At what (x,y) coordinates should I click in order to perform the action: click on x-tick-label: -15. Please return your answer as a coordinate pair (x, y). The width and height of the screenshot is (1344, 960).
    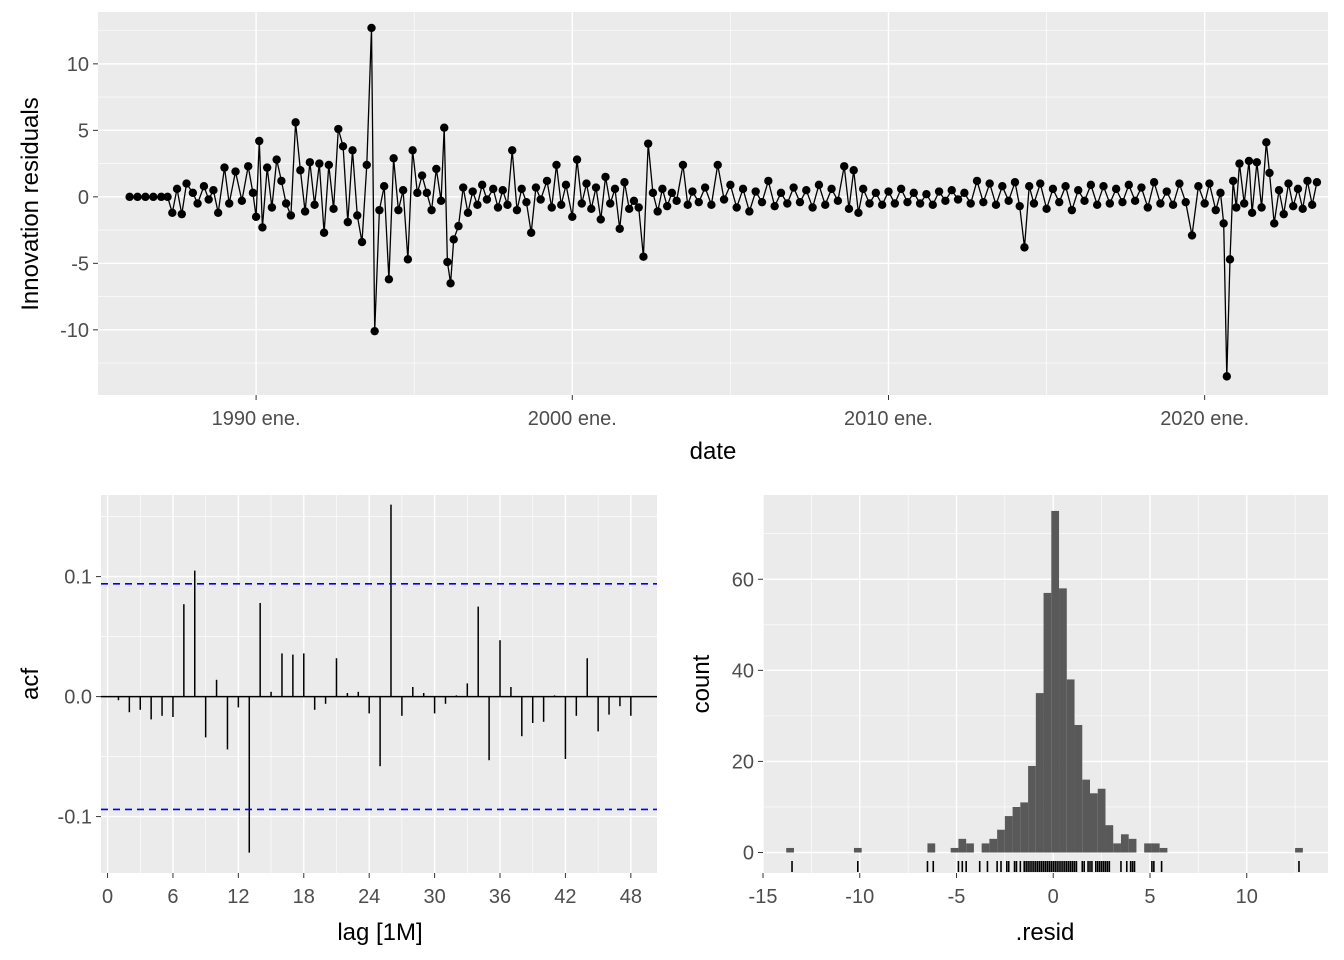
    Looking at the image, I should click on (763, 897).